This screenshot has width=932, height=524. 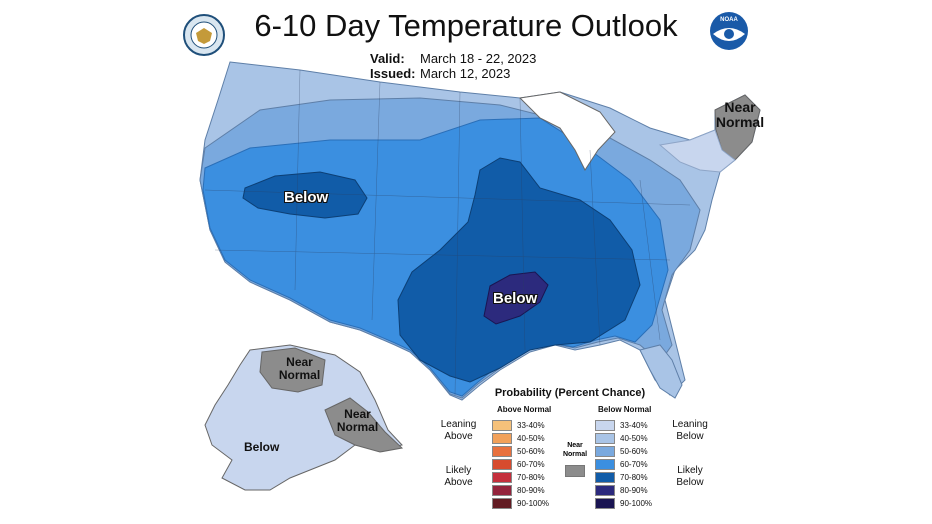 What do you see at coordinates (387, 58) in the screenshot?
I see `valid-label: Valid:` at bounding box center [387, 58].